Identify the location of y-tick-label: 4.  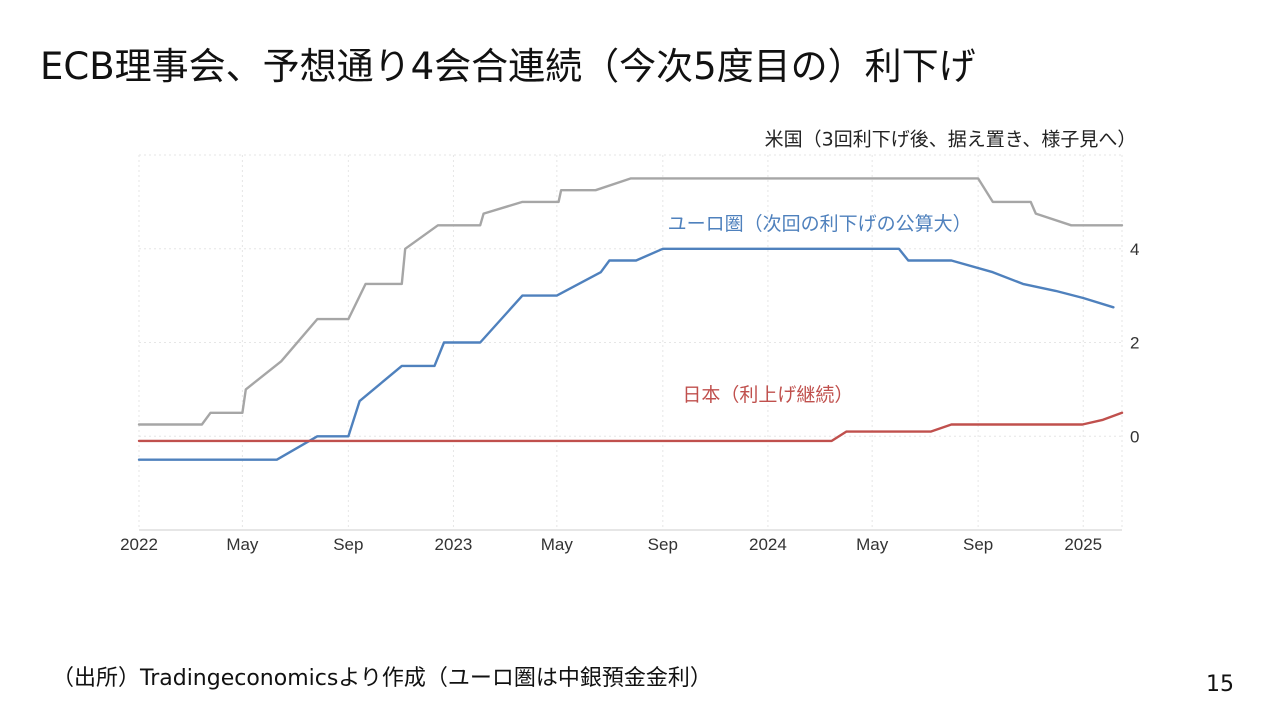
(1134, 249).